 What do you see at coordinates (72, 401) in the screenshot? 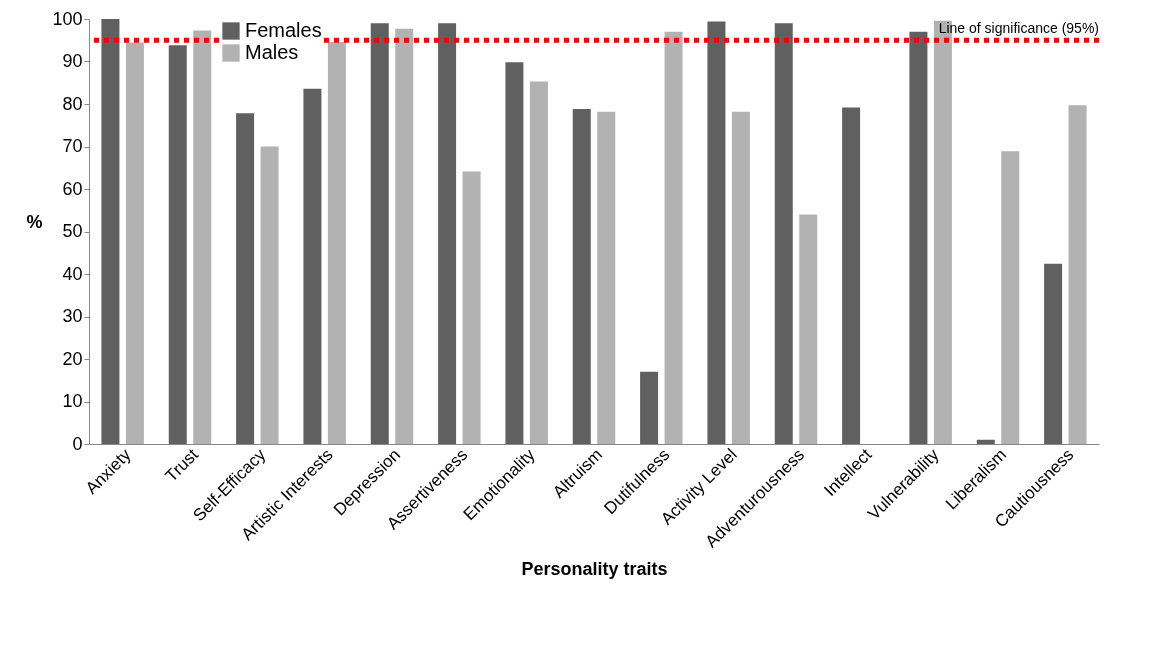
I see `y-tick-label: 10` at bounding box center [72, 401].